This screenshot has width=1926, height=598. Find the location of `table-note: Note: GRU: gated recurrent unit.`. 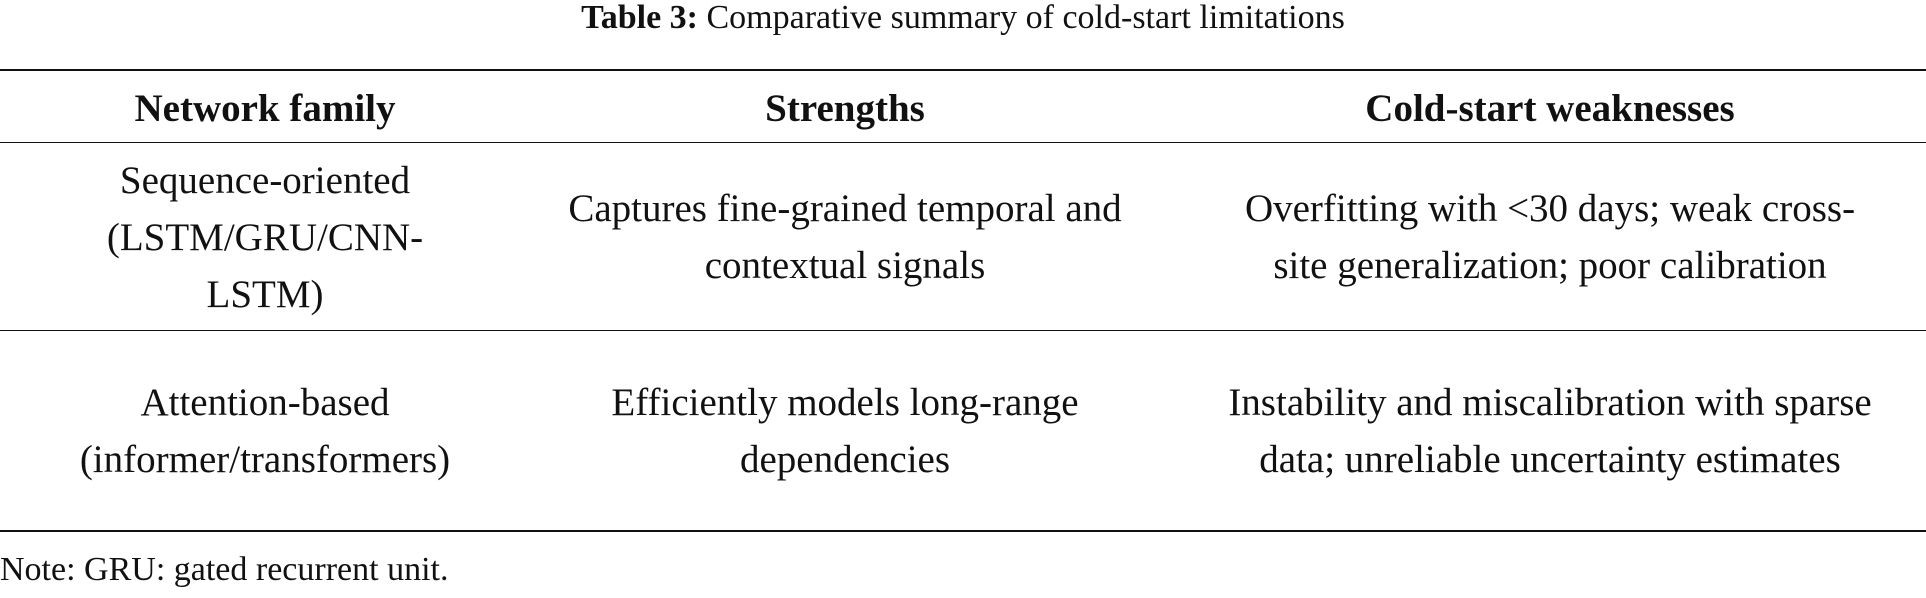

table-note: Note: GRU: gated recurrent unit. is located at coordinates (224, 569).